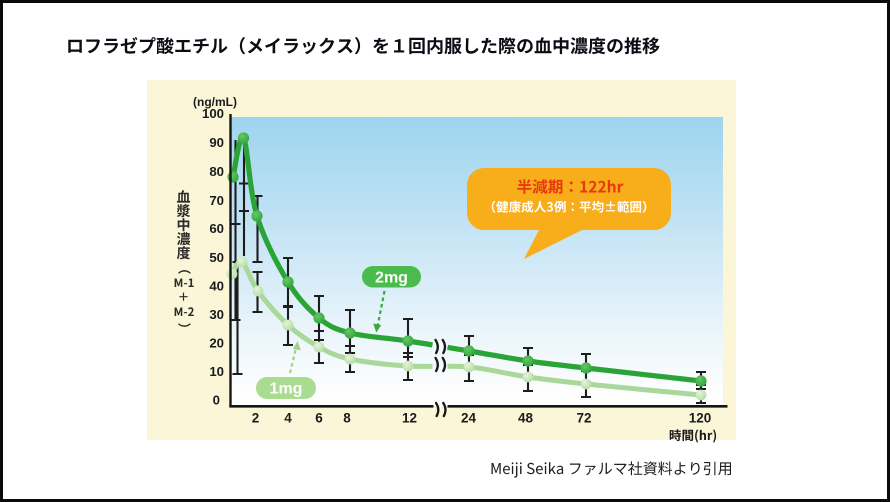 The height and width of the screenshot is (502, 890). I want to click on svg-text: 12, so click(409, 418).